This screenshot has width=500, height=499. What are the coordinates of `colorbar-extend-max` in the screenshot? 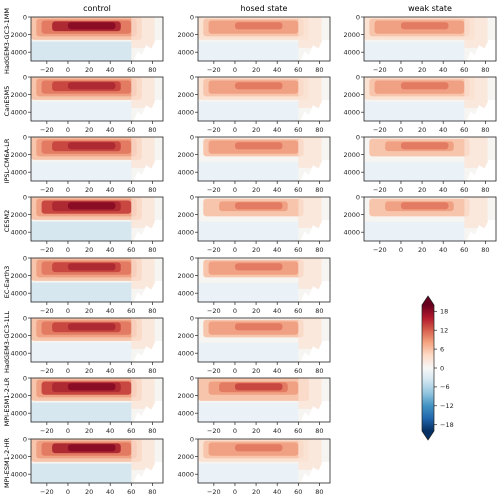 It's located at (428, 300).